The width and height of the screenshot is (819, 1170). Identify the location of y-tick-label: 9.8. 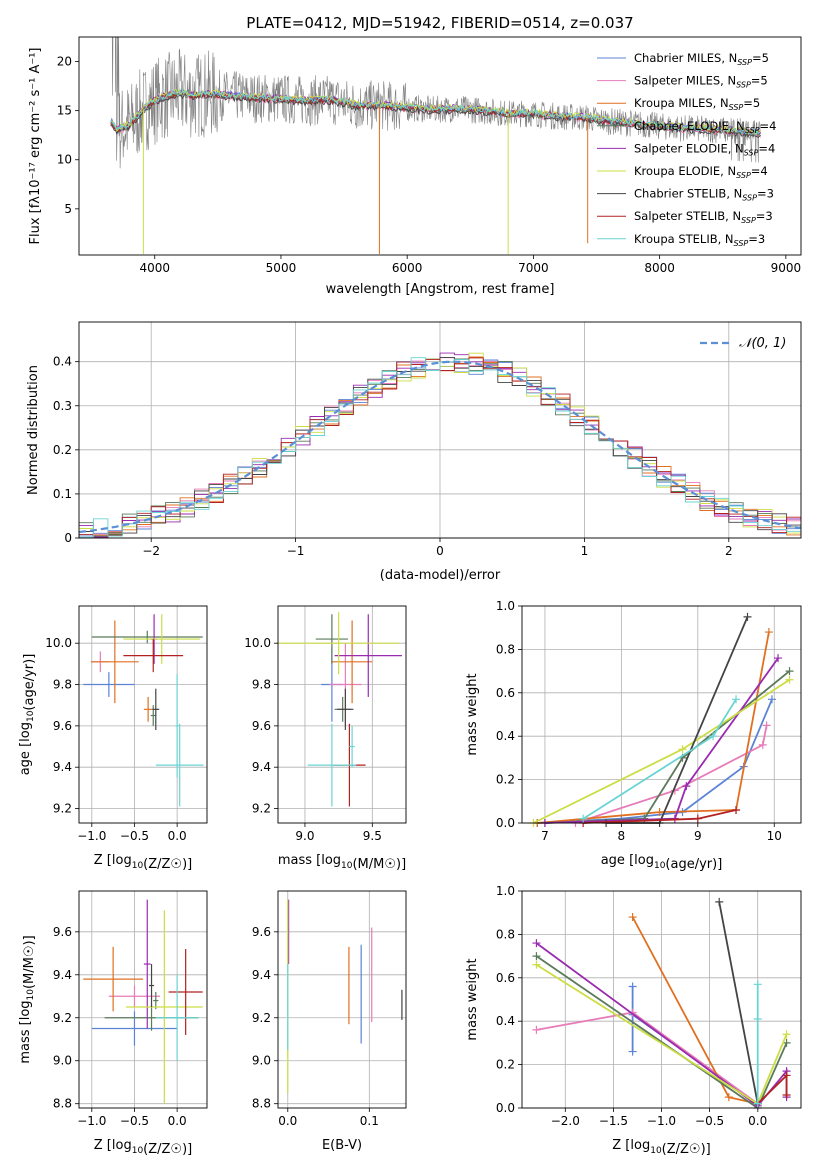
(62, 685).